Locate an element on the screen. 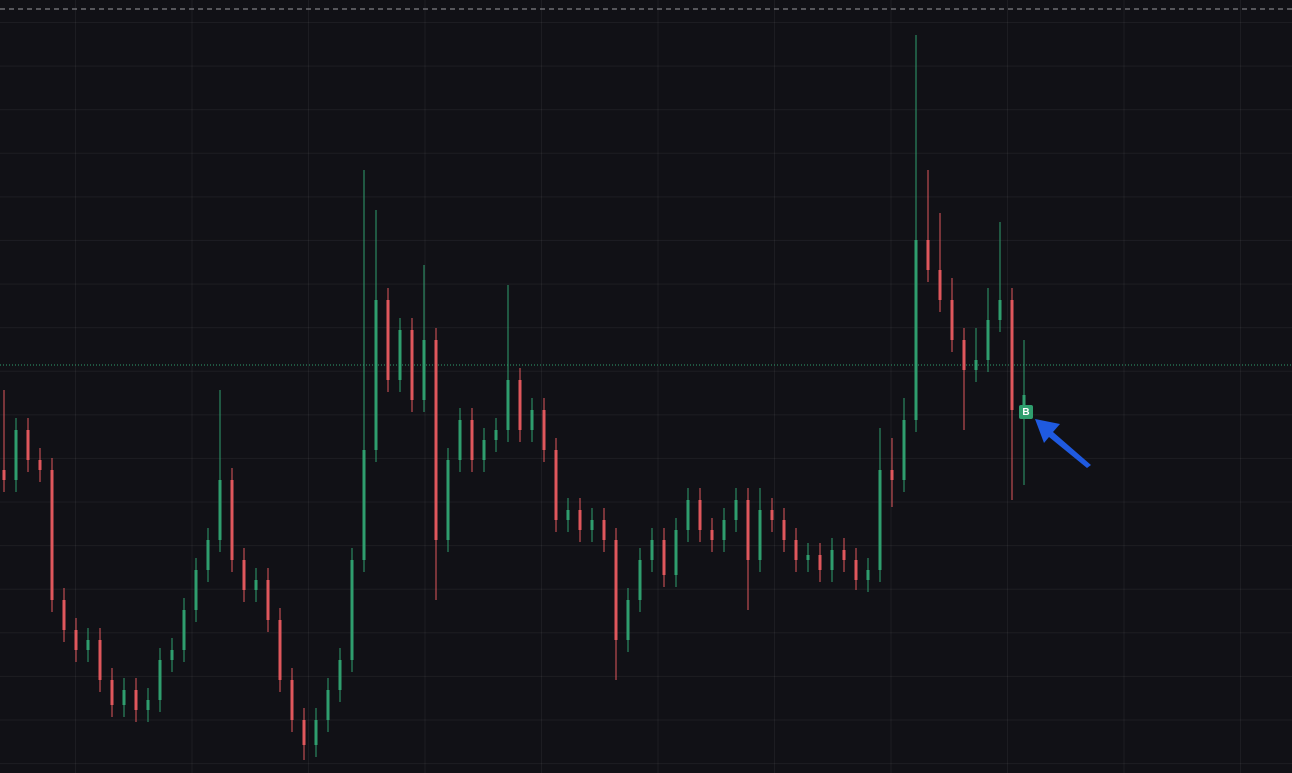 The width and height of the screenshot is (1292, 773). arrow is located at coordinates (1063, 443).